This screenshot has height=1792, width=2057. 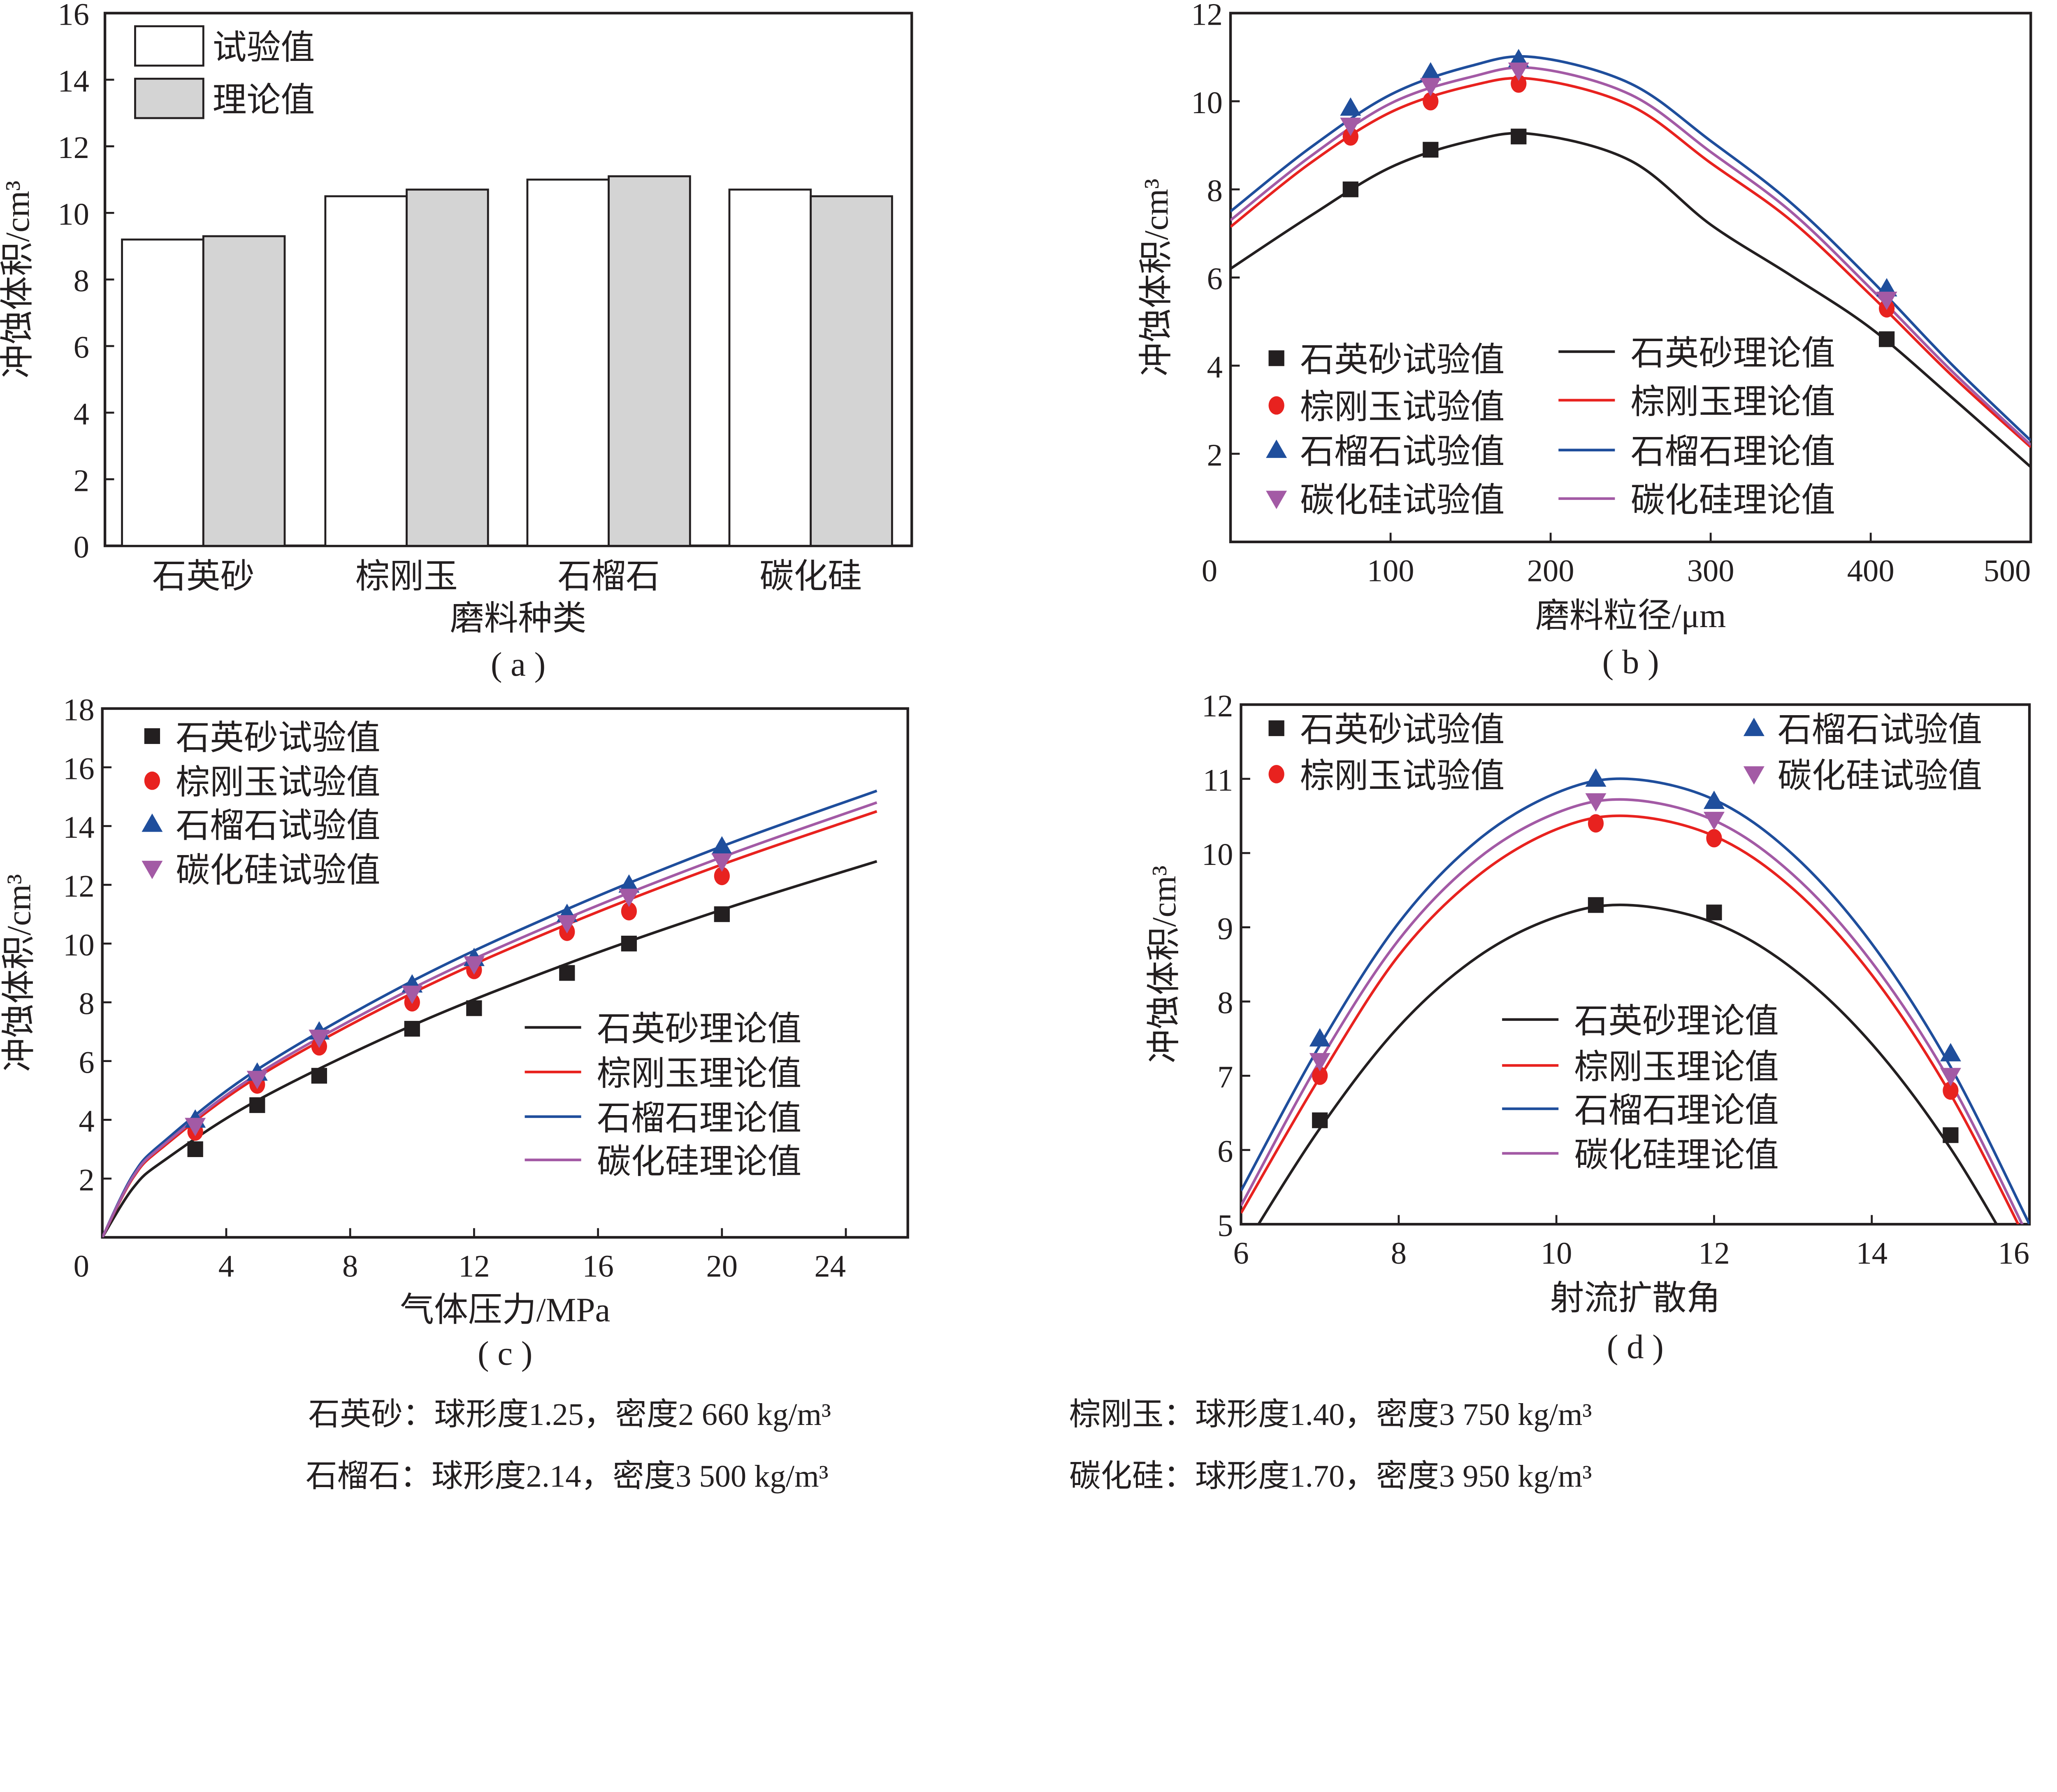 I want to click on panel-label: ( a ), so click(x=518, y=664).